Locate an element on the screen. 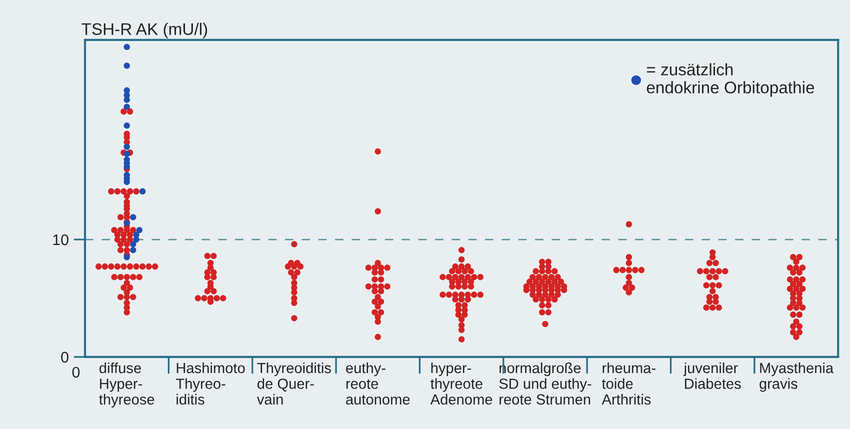 The width and height of the screenshot is (850, 429). x-tick-label: rheuma- toide Arthritis is located at coordinates (629, 383).